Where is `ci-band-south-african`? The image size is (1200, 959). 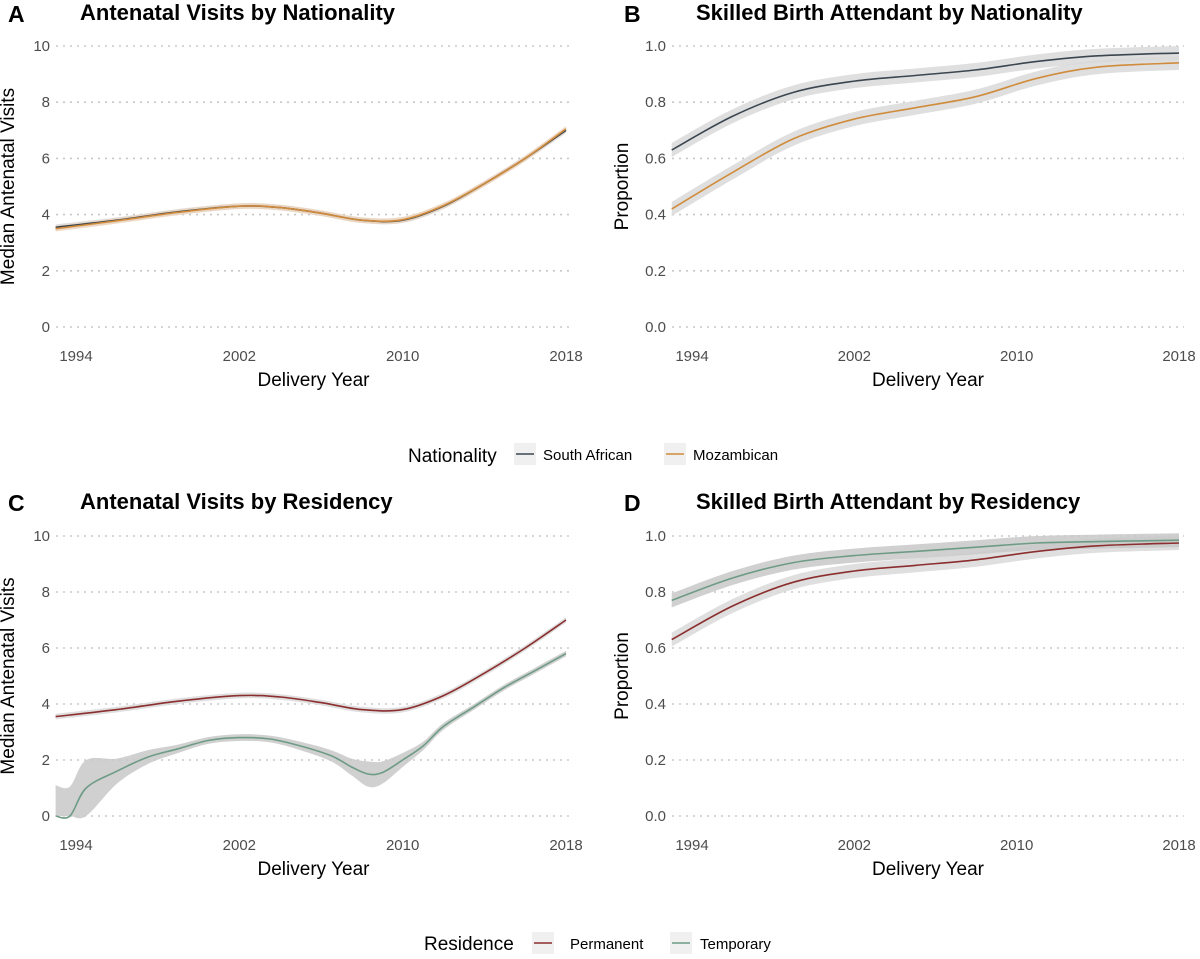 ci-band-south-african is located at coordinates (925, 101).